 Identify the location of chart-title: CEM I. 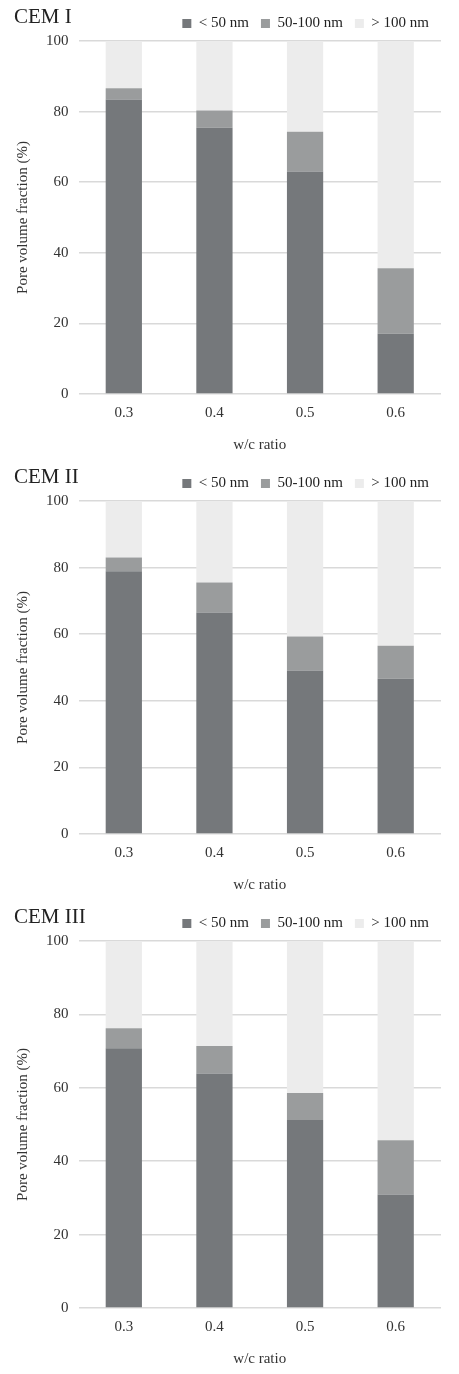
(43, 16).